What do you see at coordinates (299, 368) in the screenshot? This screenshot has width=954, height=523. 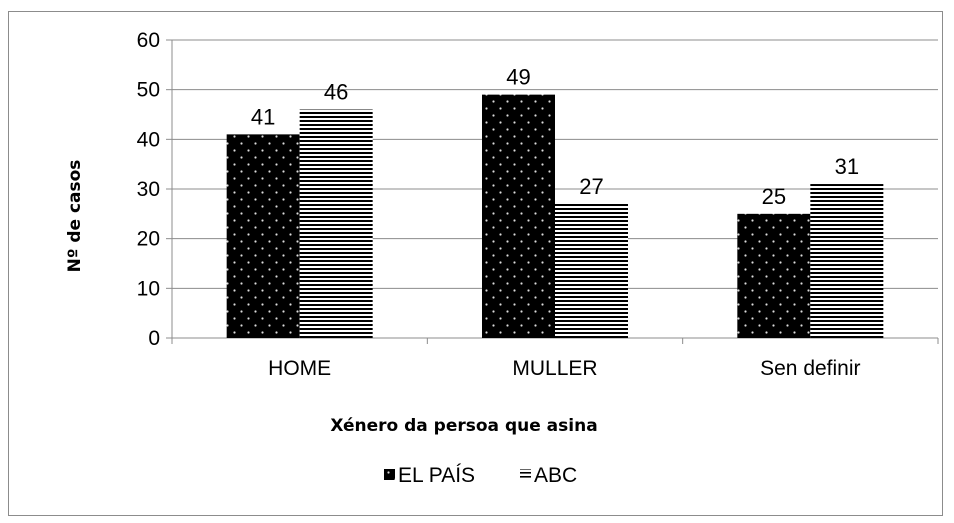 I see `x-tick-label: HOME` at bounding box center [299, 368].